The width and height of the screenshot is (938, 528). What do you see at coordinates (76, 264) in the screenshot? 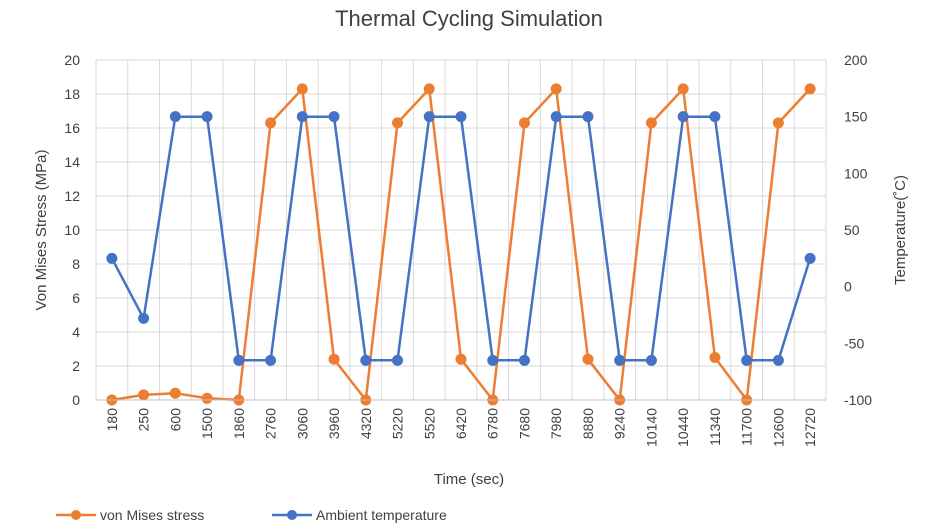
I see `y-tick-label: 8` at bounding box center [76, 264].